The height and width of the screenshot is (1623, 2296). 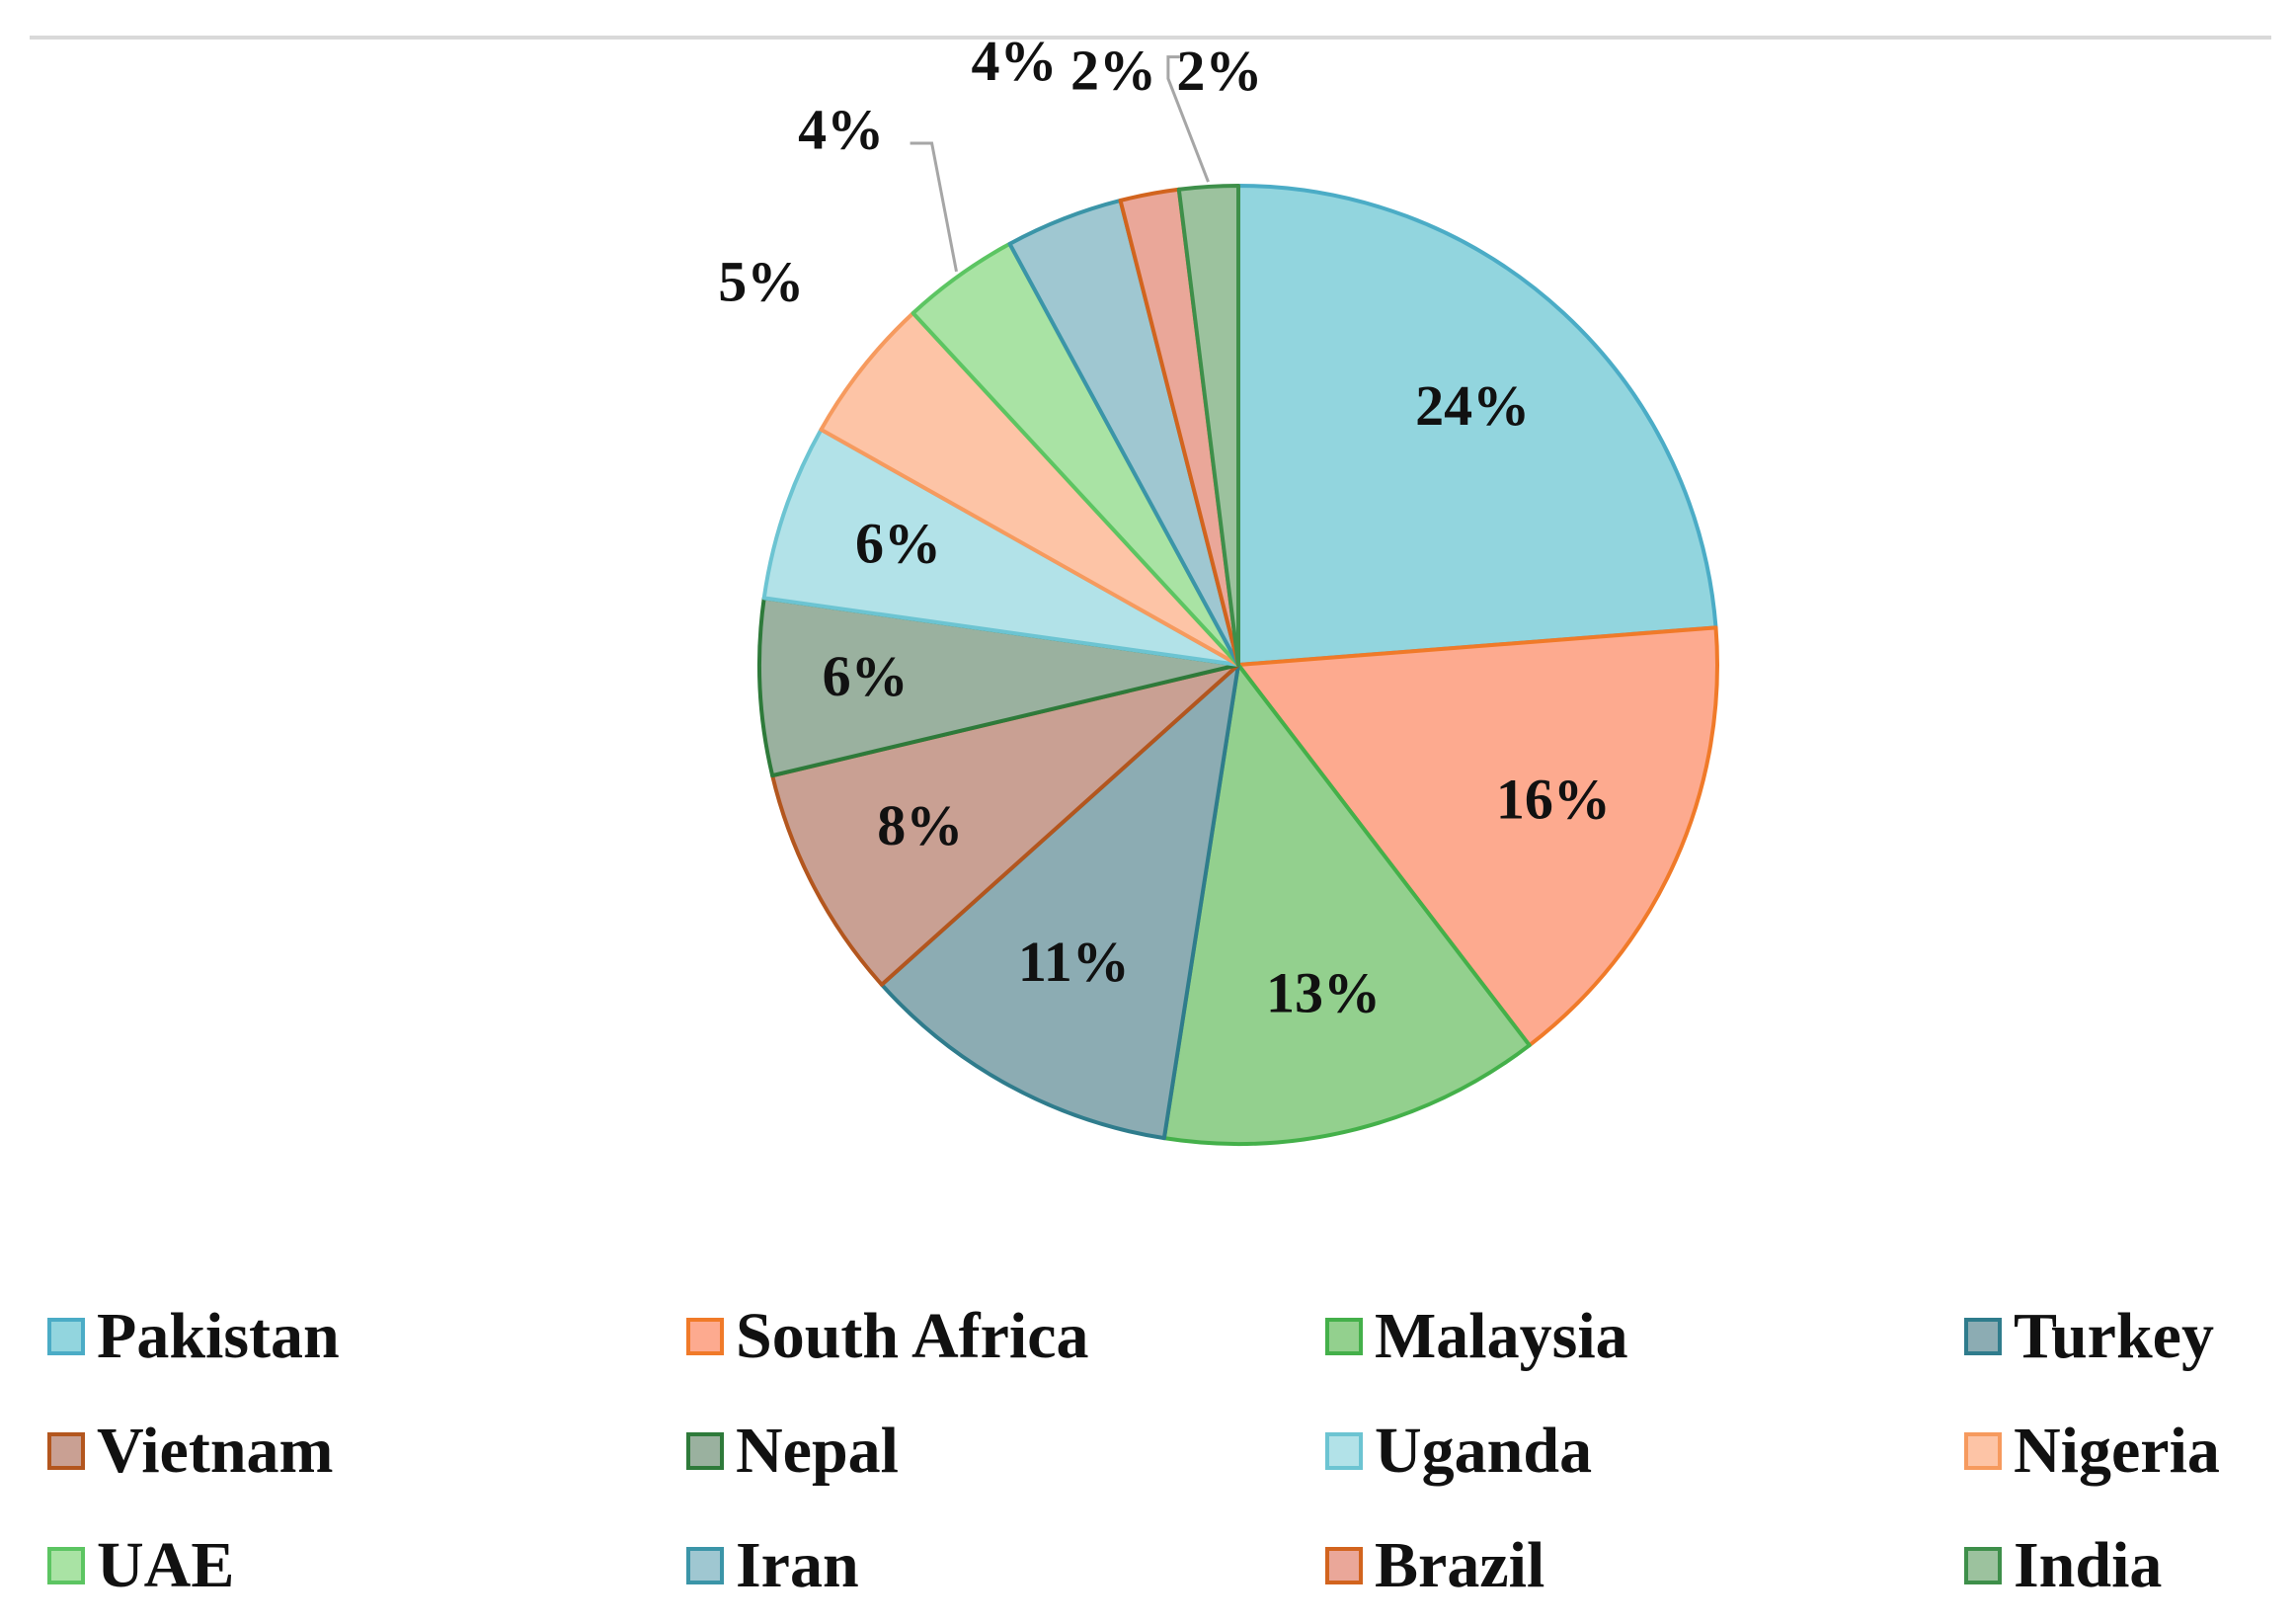 What do you see at coordinates (1346, 904) in the screenshot?
I see `pie-slice-malaysia` at bounding box center [1346, 904].